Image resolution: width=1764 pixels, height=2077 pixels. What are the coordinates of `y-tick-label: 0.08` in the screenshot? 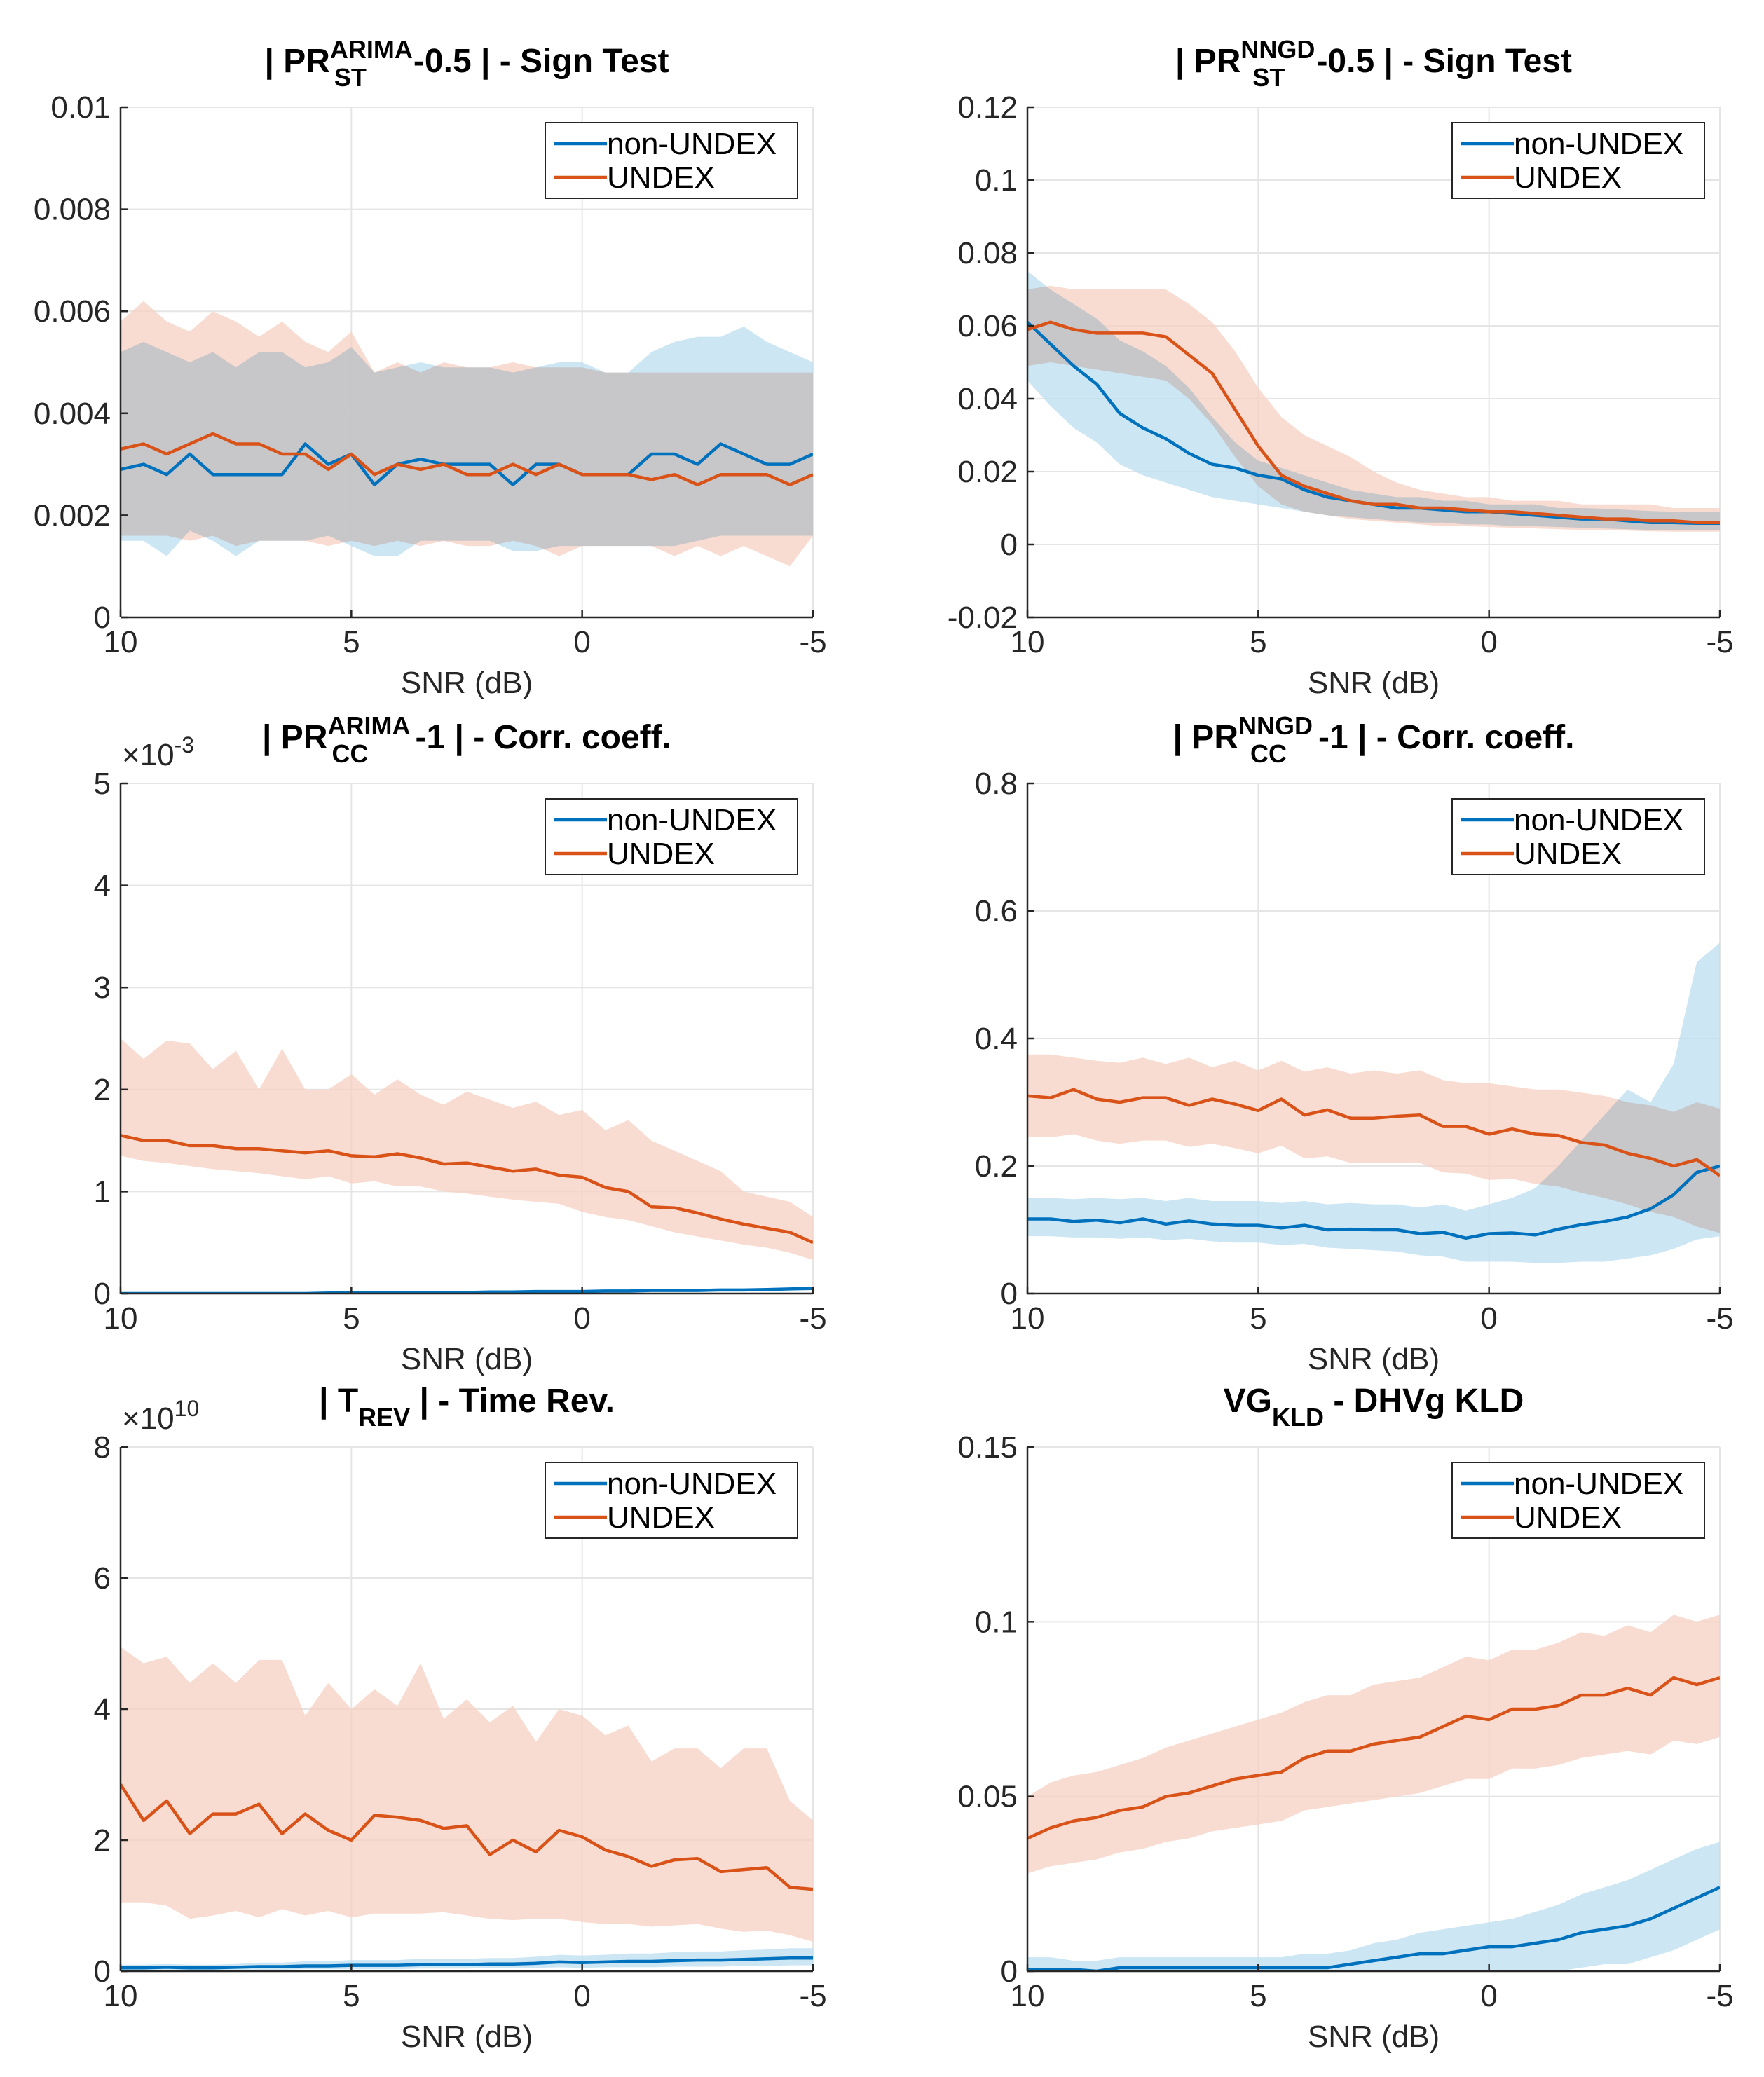 It's located at (988, 253).